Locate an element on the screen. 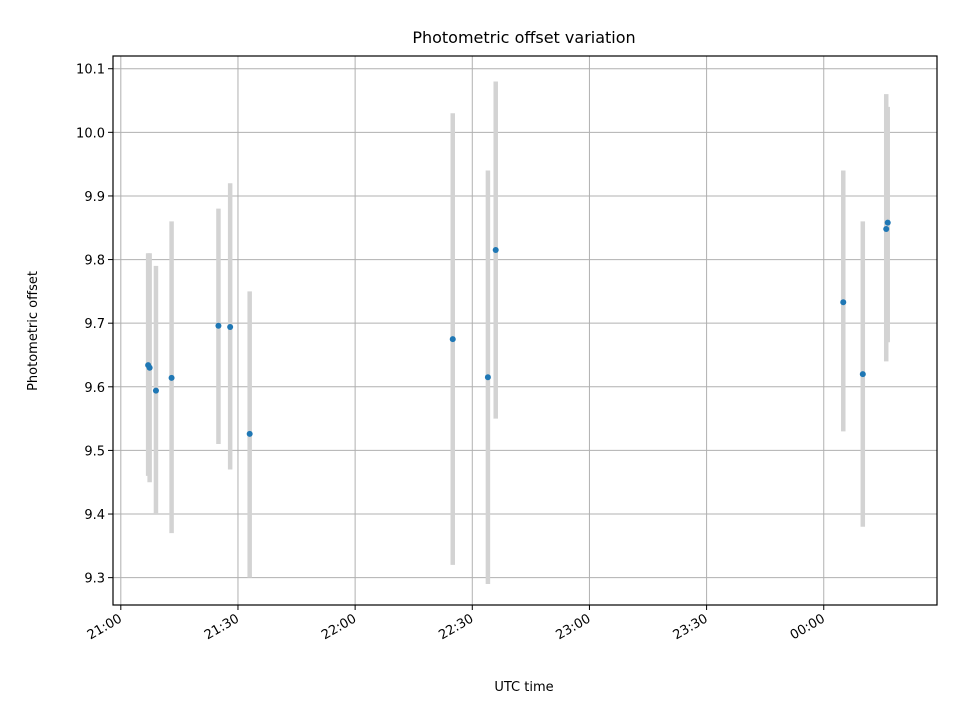 The width and height of the screenshot is (960, 720). x-axis-label: UTC time is located at coordinates (523, 687).